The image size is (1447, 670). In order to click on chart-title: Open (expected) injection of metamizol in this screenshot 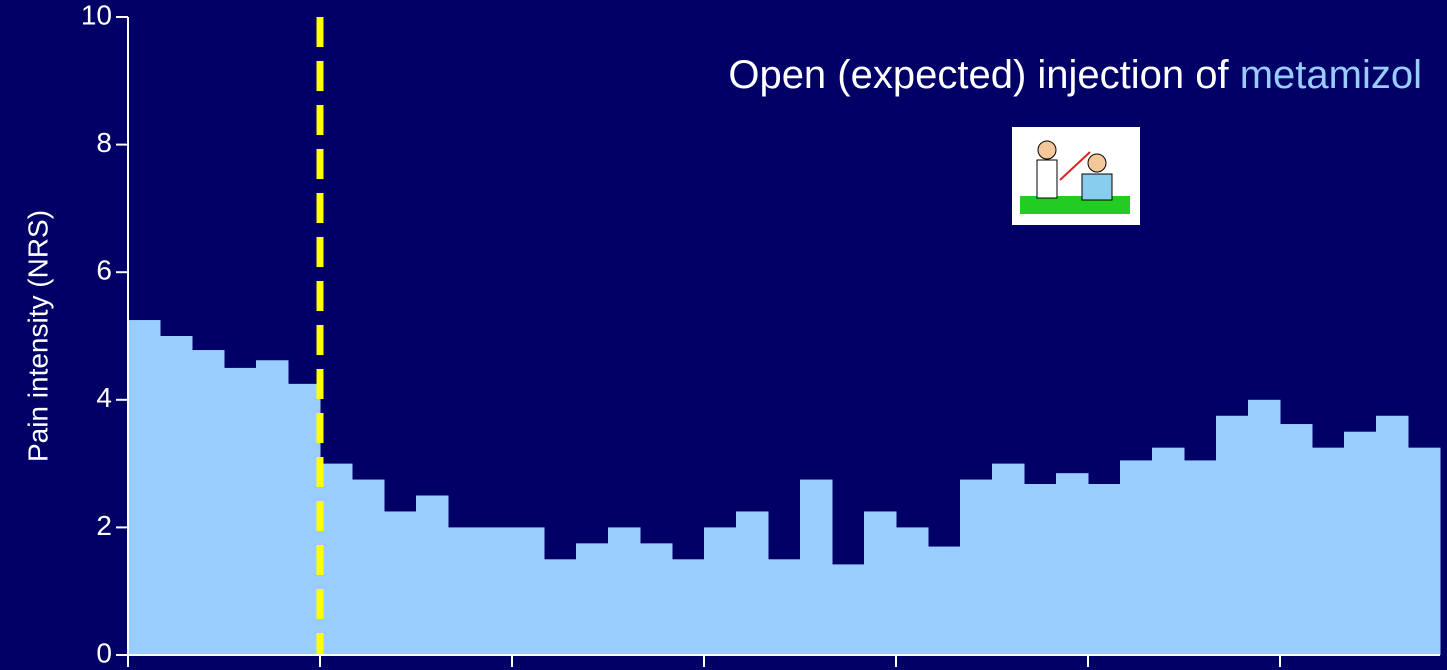, I will do `click(1075, 75)`.